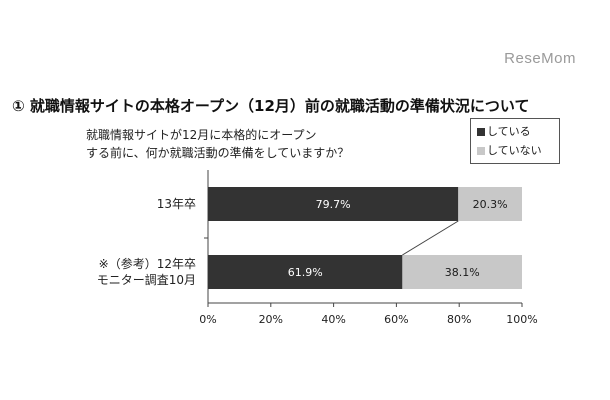  Describe the element at coordinates (271, 319) in the screenshot. I see `x-tick-label-1: 20%` at that location.